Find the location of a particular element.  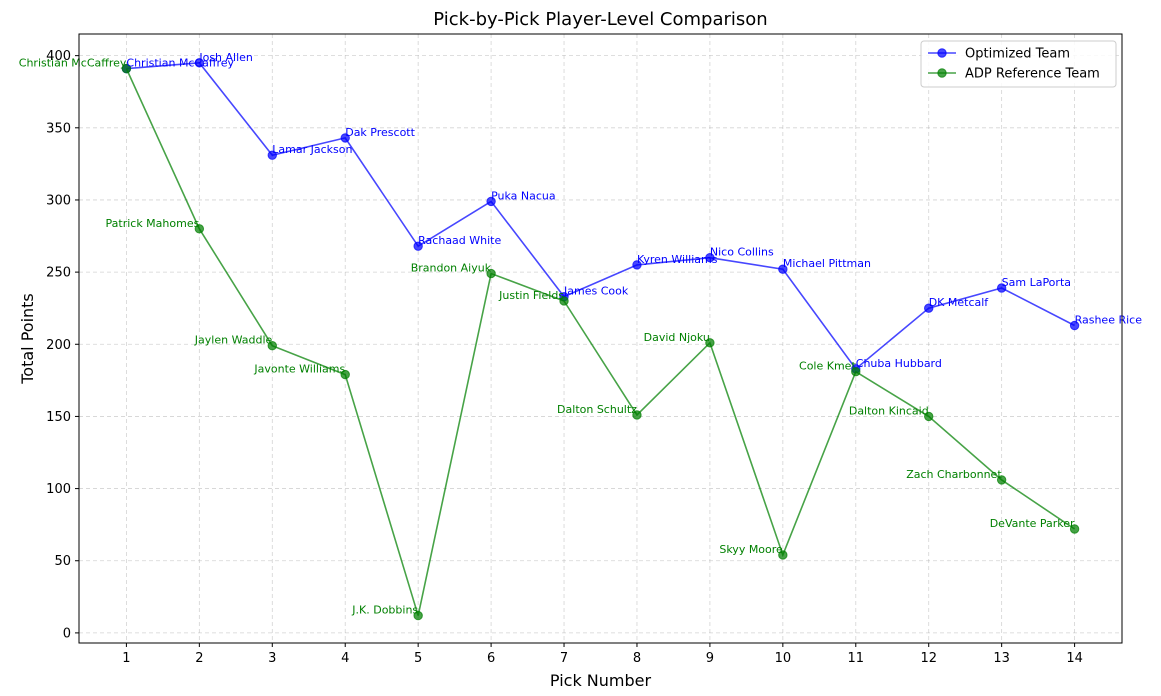

legend: Optimized Team ADP Reference Team is located at coordinates (1018, 64).